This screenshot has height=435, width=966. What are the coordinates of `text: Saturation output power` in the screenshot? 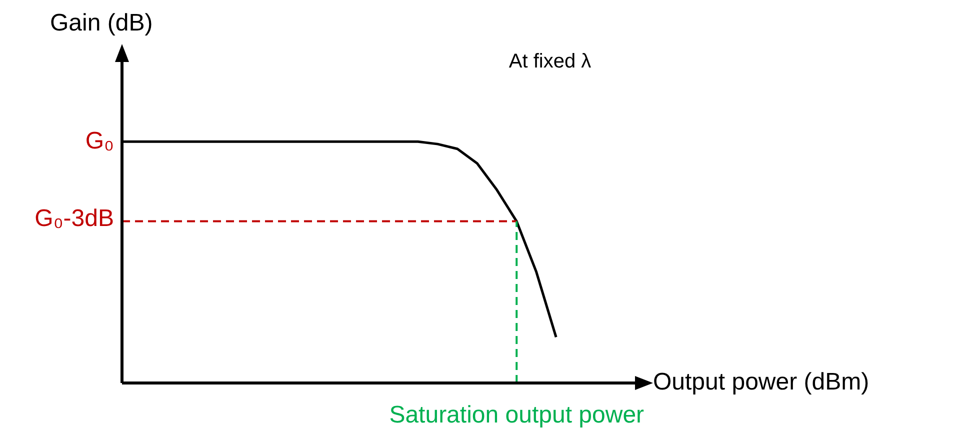 It's located at (516, 415).